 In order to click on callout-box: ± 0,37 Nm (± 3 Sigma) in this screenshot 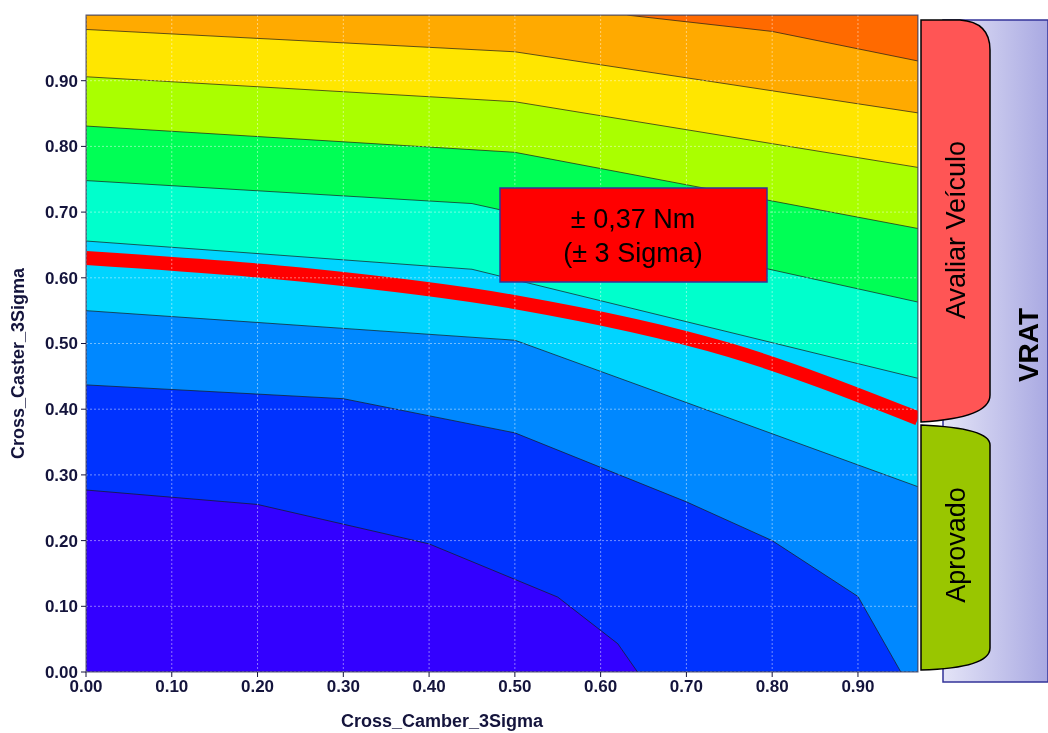, I will do `click(633, 235)`.